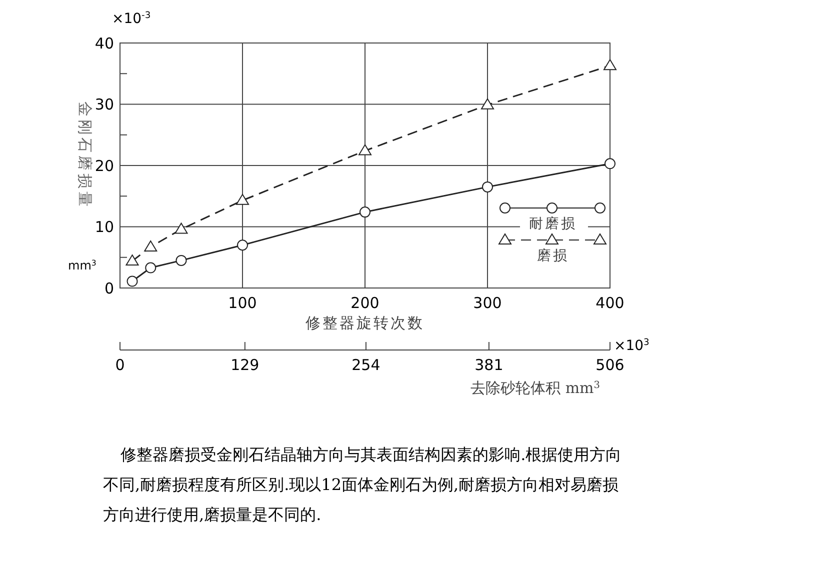 The height and width of the screenshot is (567, 831). Describe the element at coordinates (365, 303) in the screenshot. I see `x-tick-label: 200` at that location.